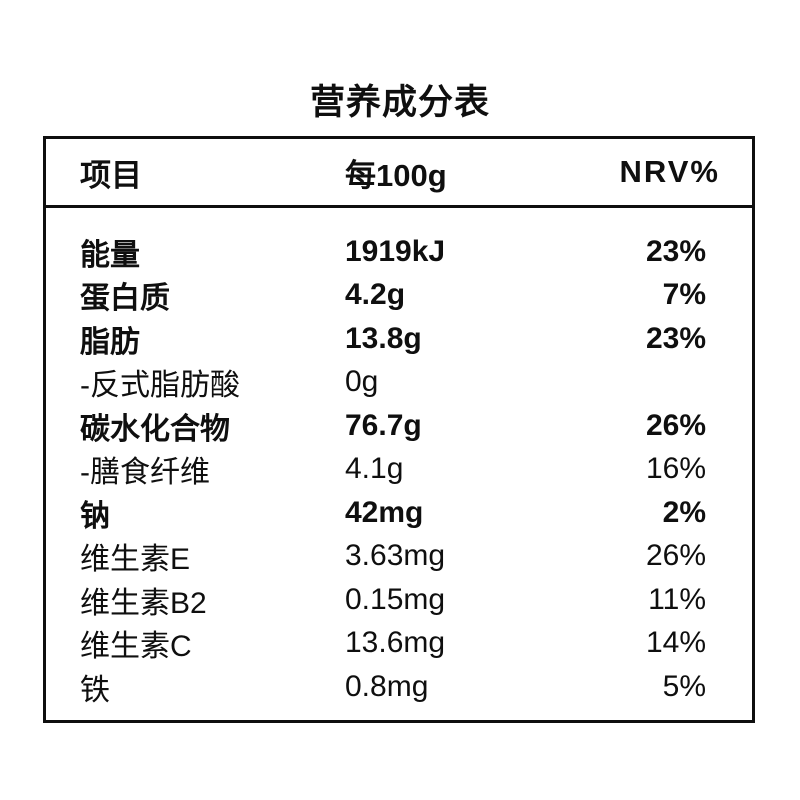 This screenshot has height=800, width=800. What do you see at coordinates (155, 429) in the screenshot?
I see `nutrient-name: 碳水化合物` at bounding box center [155, 429].